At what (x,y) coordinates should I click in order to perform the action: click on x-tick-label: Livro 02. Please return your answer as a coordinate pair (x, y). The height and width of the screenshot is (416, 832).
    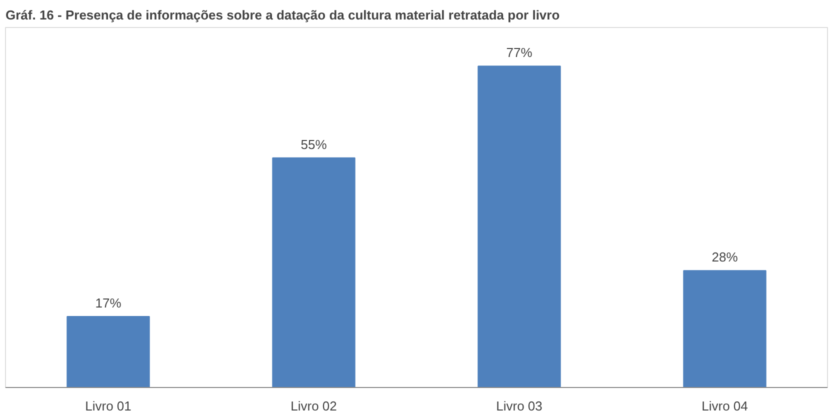
    Looking at the image, I should click on (313, 406).